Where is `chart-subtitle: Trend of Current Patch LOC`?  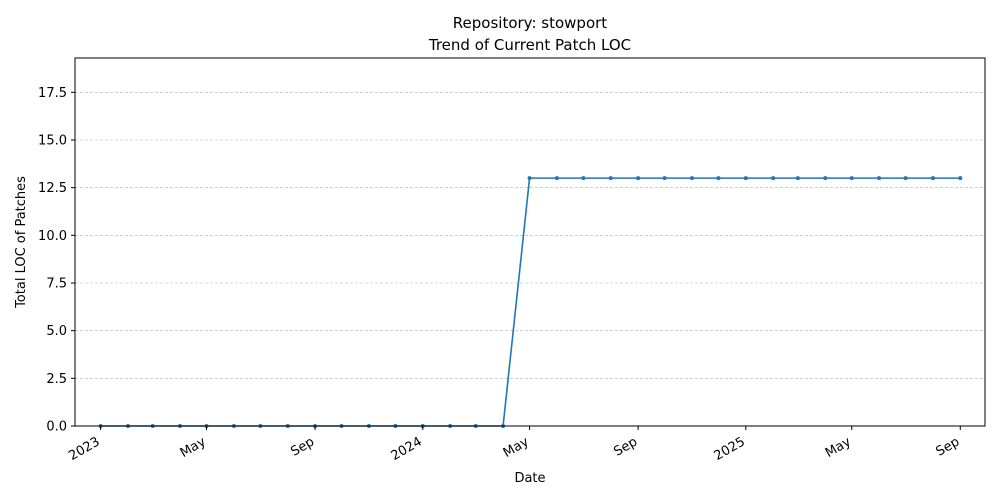 chart-subtitle: Trend of Current Patch LOC is located at coordinates (529, 45).